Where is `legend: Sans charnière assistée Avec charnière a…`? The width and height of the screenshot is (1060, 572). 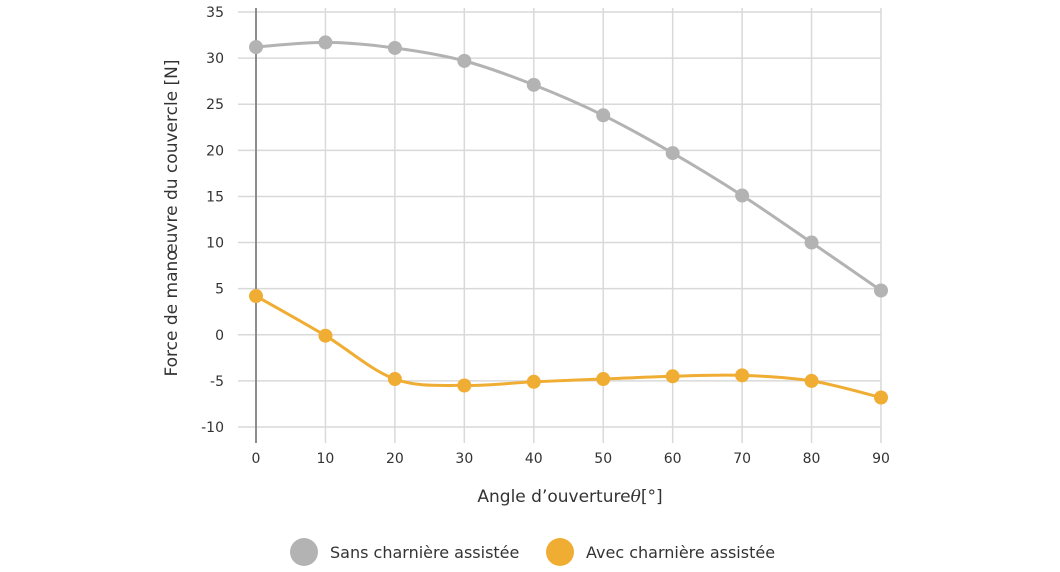 legend: Sans charnière assistée Avec charnière a… is located at coordinates (530, 552).